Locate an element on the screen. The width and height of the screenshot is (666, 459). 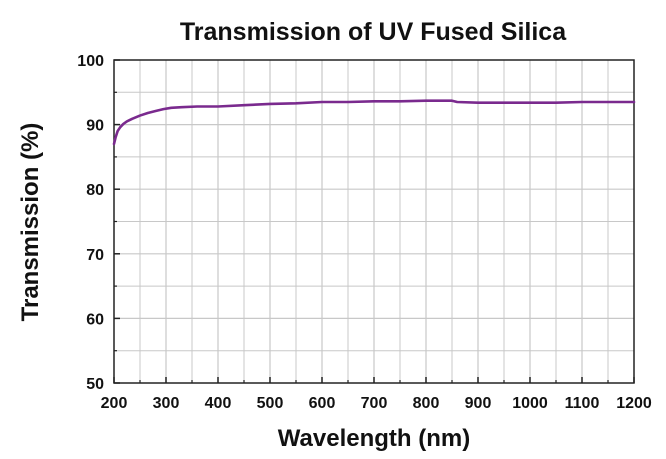
y-axis-label: Transmission (%) is located at coordinates (30, 222).